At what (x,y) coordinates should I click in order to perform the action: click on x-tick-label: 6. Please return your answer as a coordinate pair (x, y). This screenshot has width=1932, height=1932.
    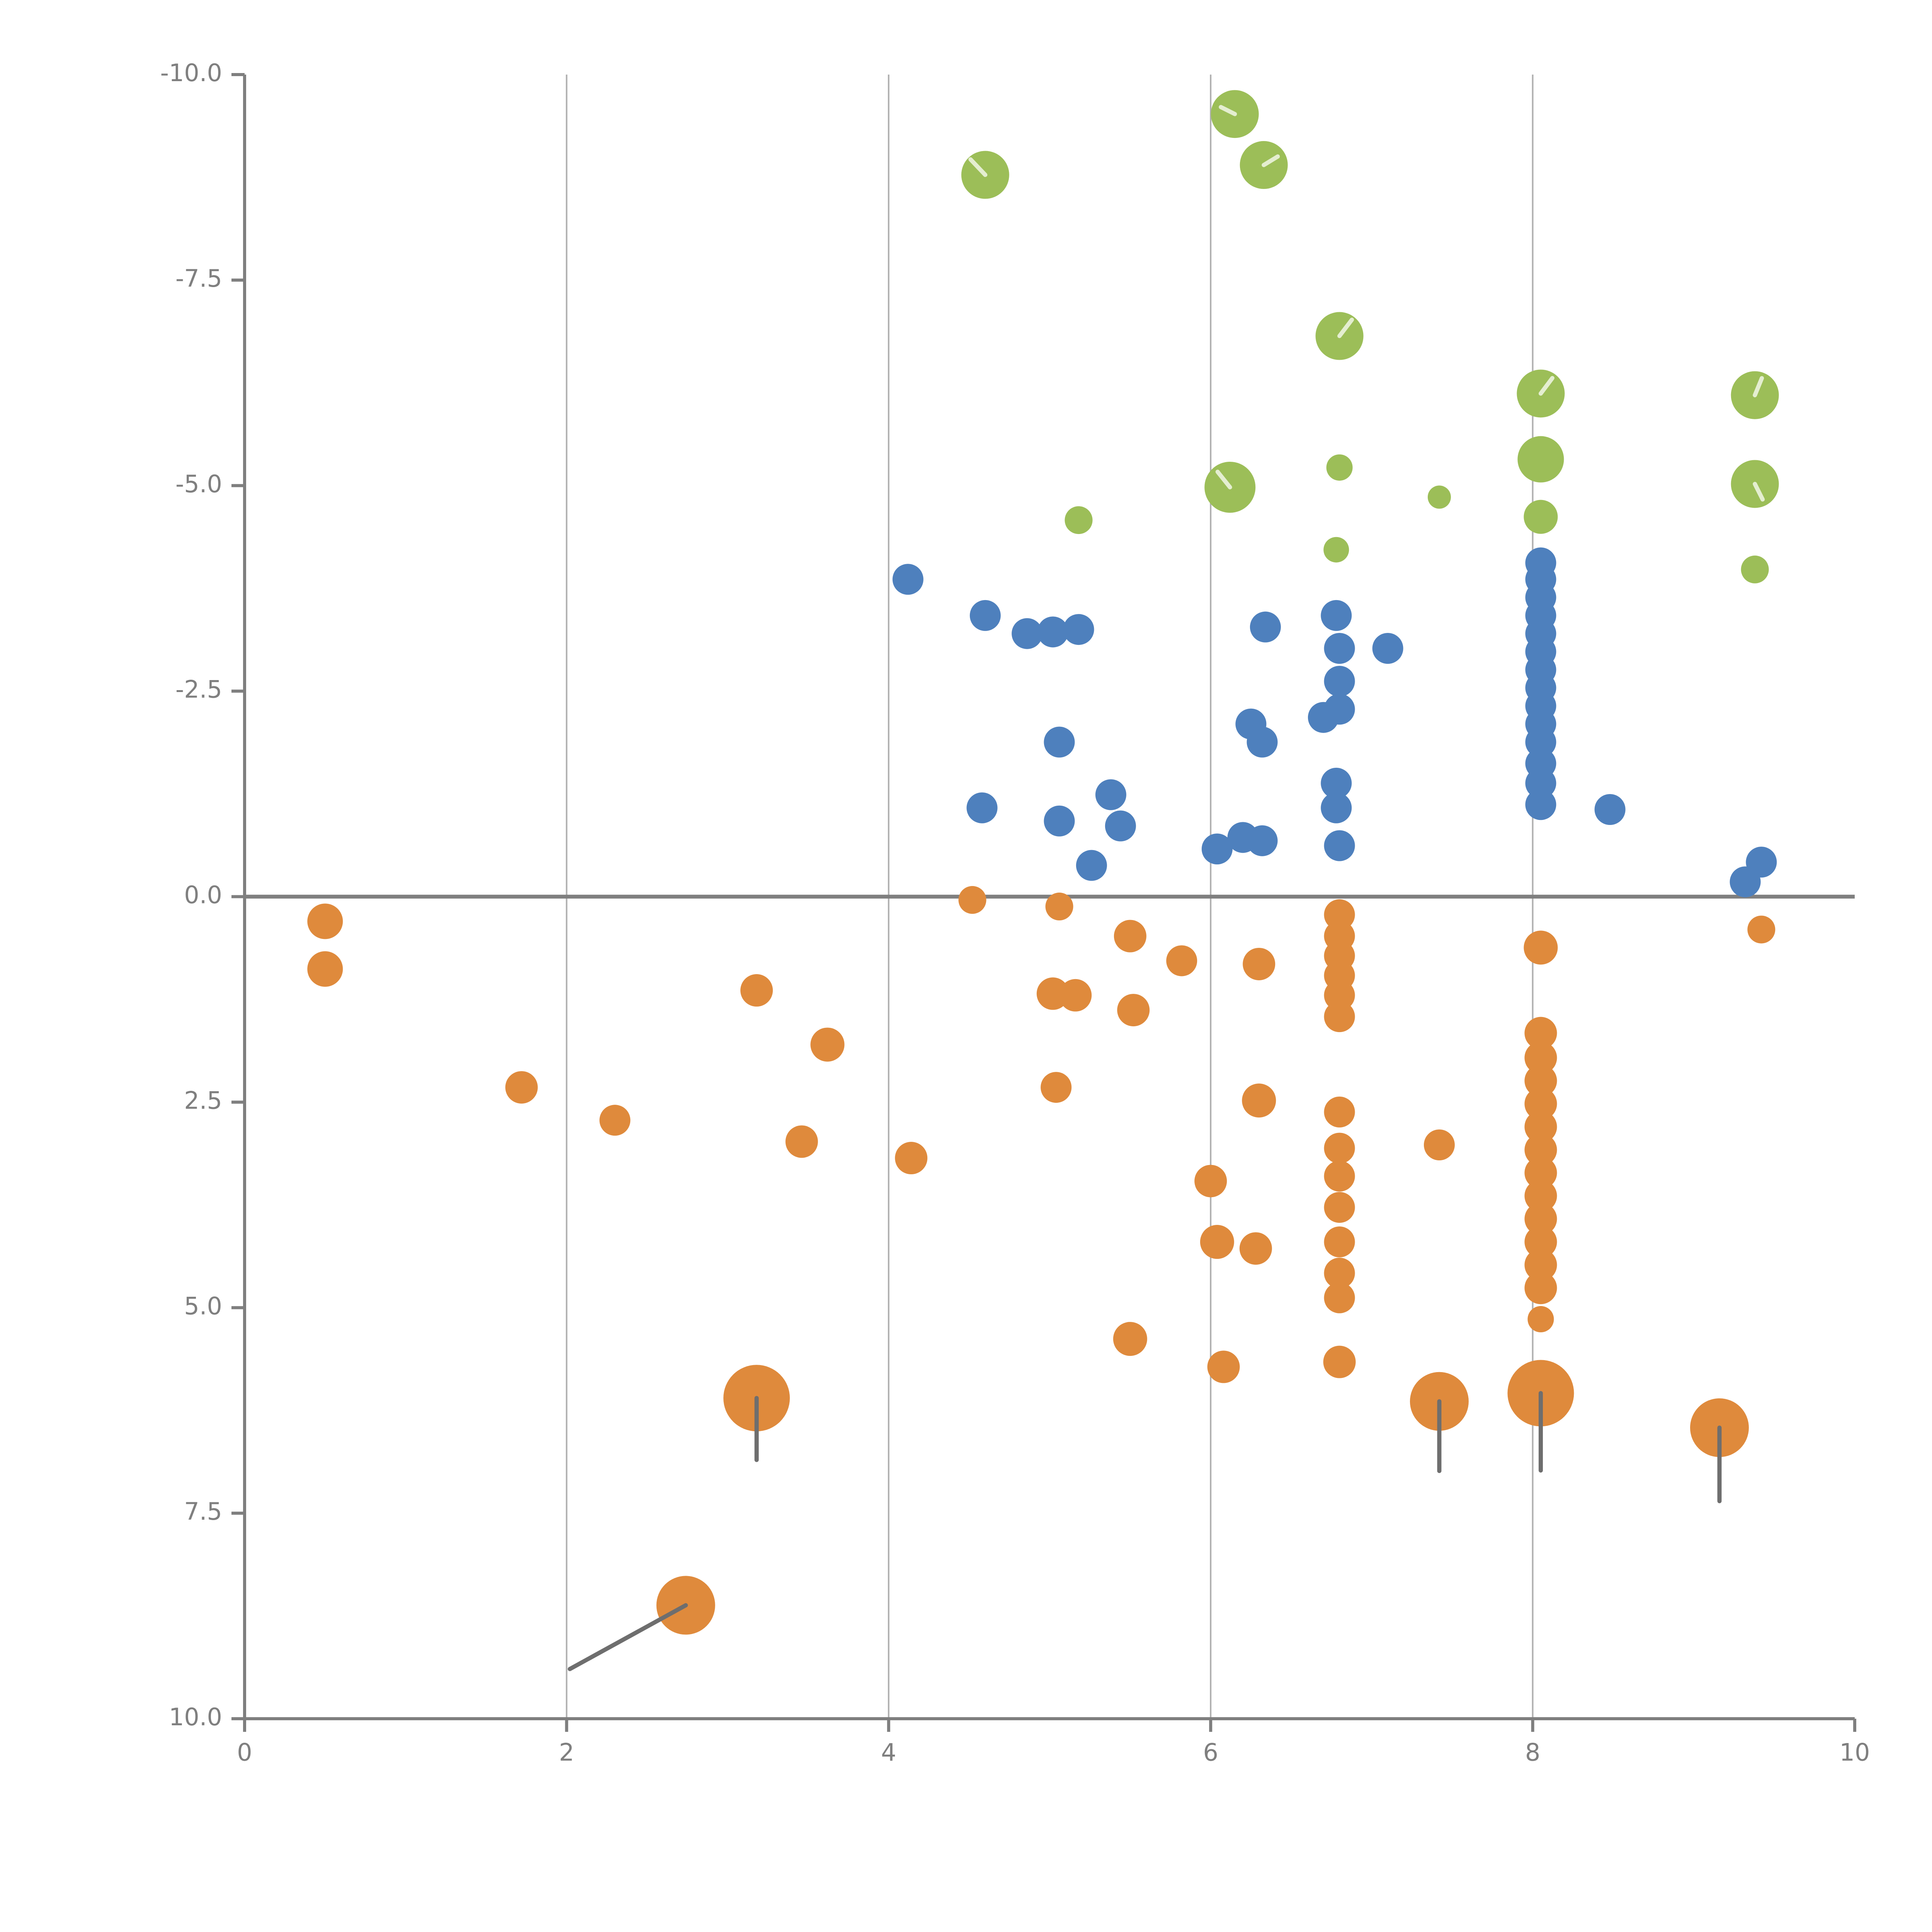
    Looking at the image, I should click on (1211, 1752).